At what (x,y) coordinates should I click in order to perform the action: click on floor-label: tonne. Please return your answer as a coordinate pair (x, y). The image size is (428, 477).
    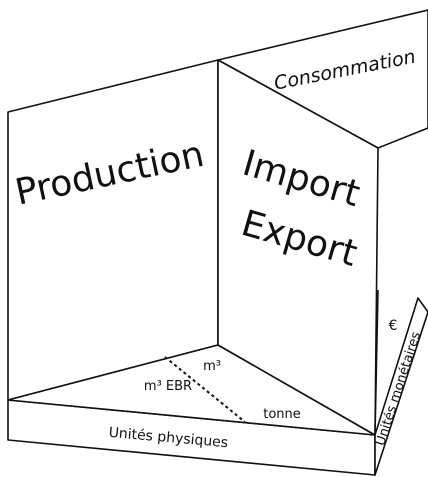
    Looking at the image, I should click on (282, 414).